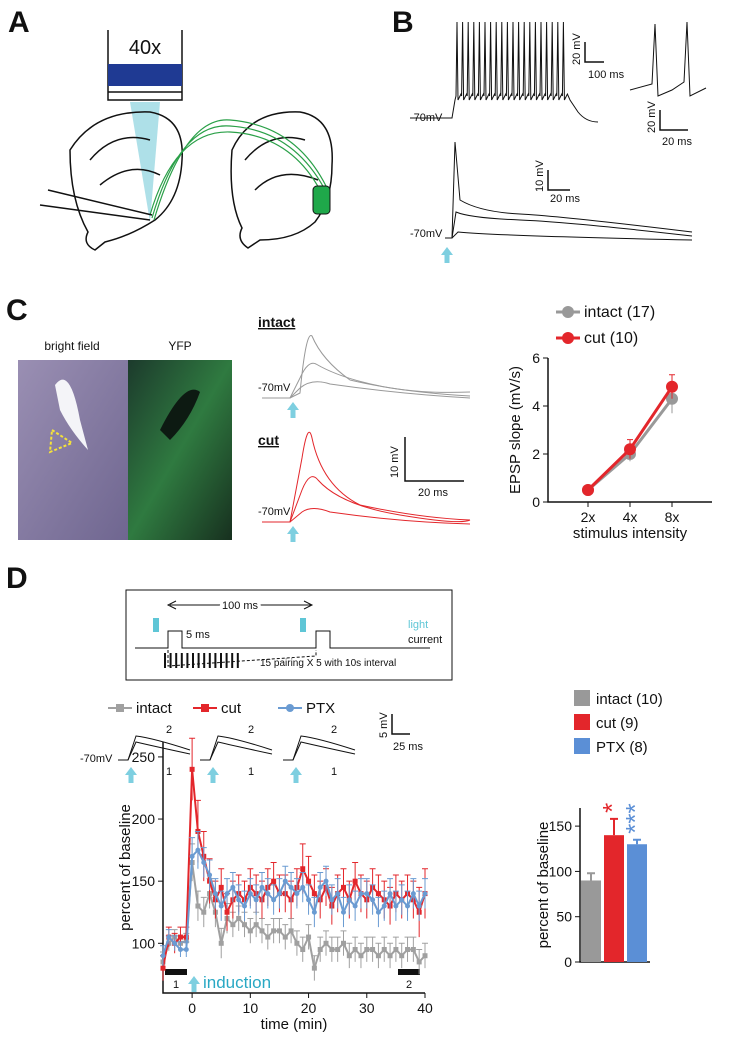  What do you see at coordinates (614, 826) in the screenshot?
I see `error-bar` at bounding box center [614, 826].